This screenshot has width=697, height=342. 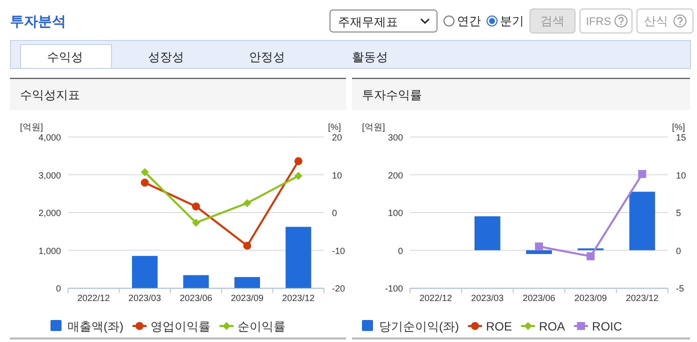 I want to click on text: 투자분석, so click(x=38, y=21).